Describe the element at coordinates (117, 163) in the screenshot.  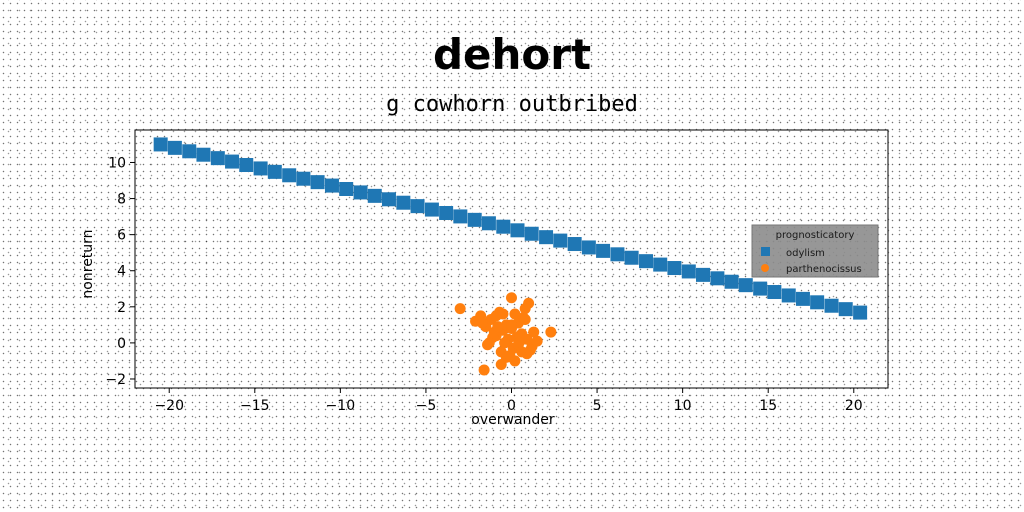
I see `y-tick-label: 10` at that location.